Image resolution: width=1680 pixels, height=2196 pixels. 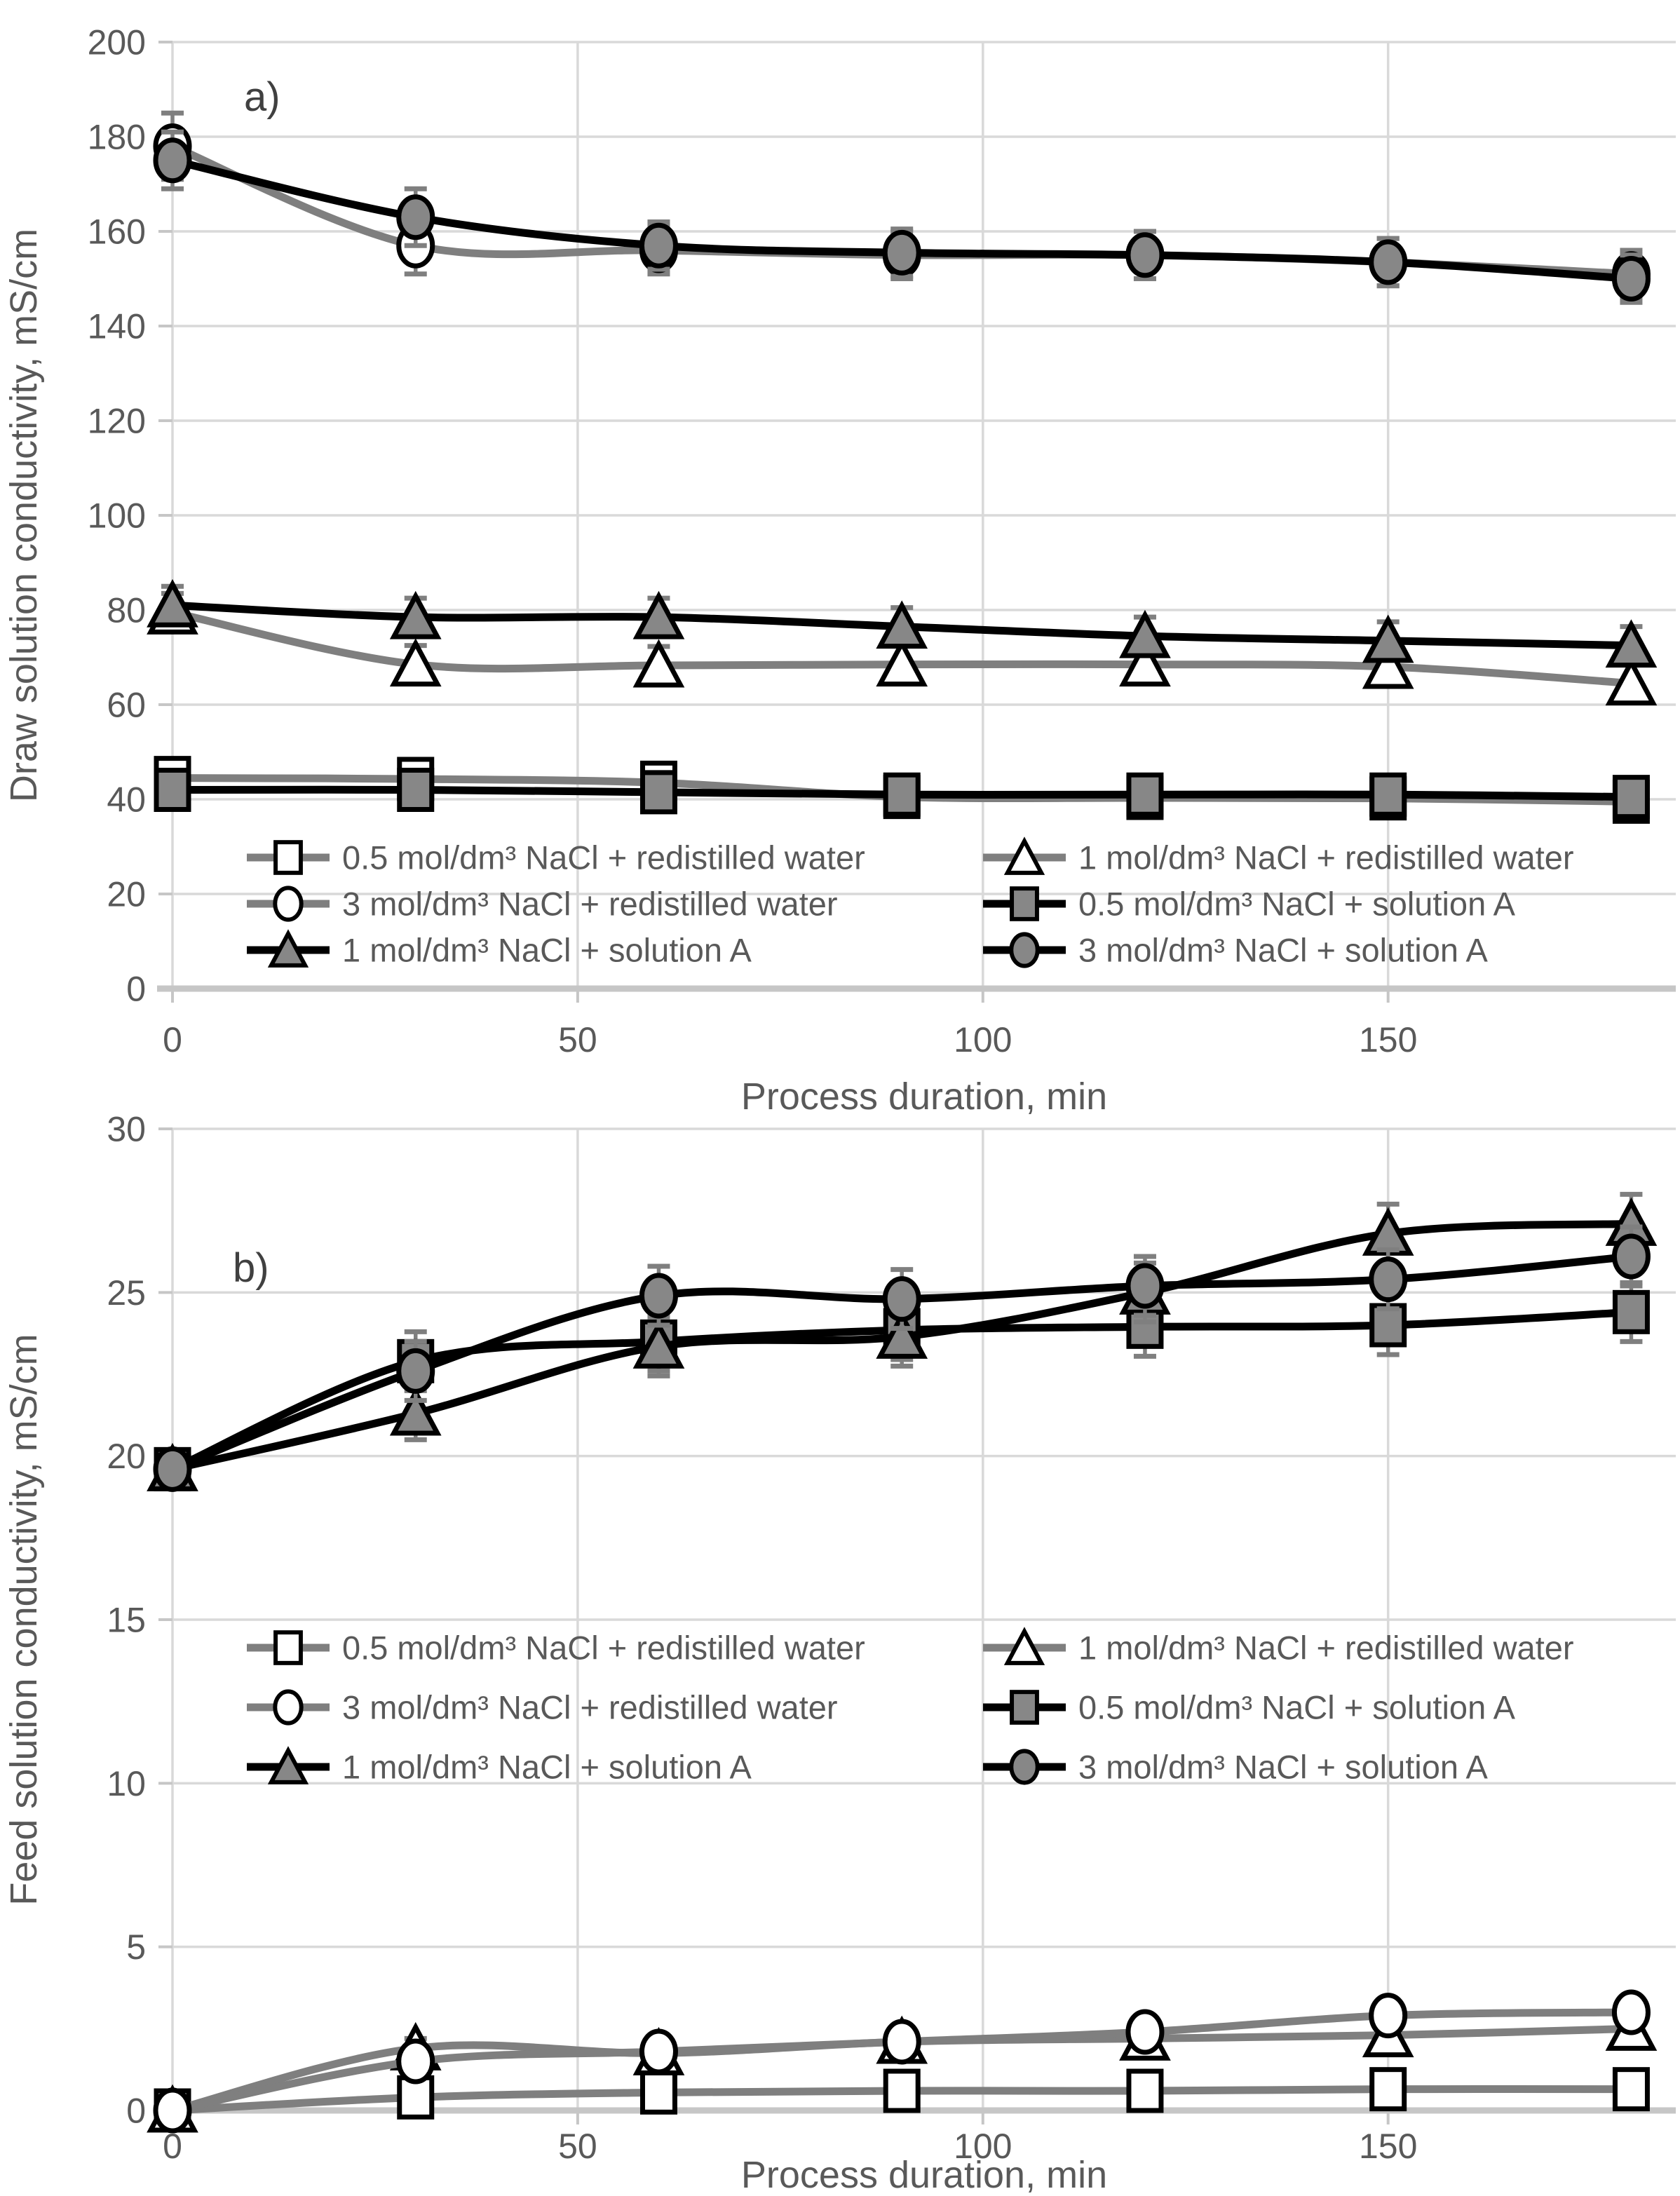 I want to click on y-tick-label: 200, so click(x=117, y=42).